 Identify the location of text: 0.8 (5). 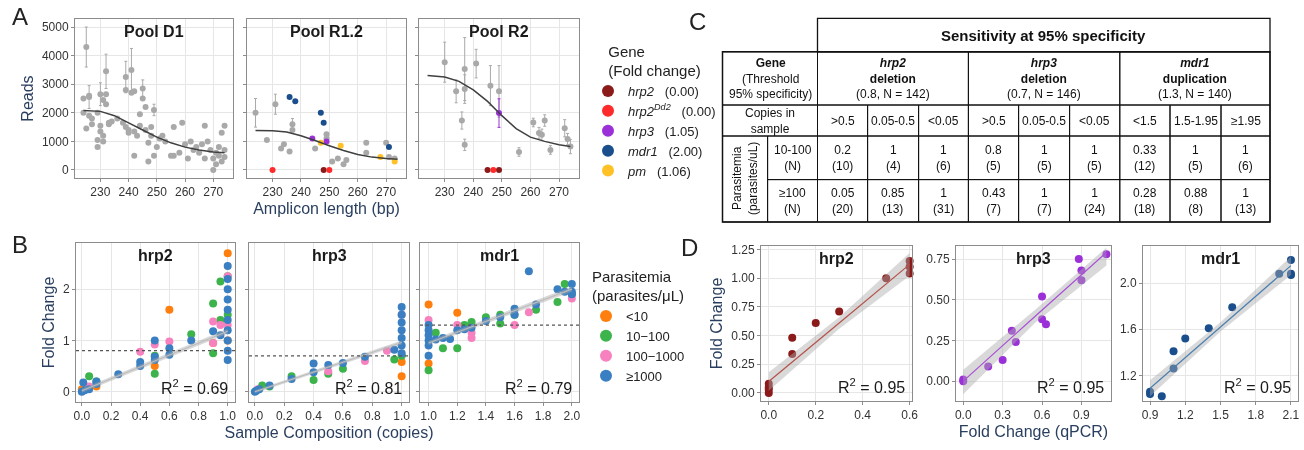
(994, 158).